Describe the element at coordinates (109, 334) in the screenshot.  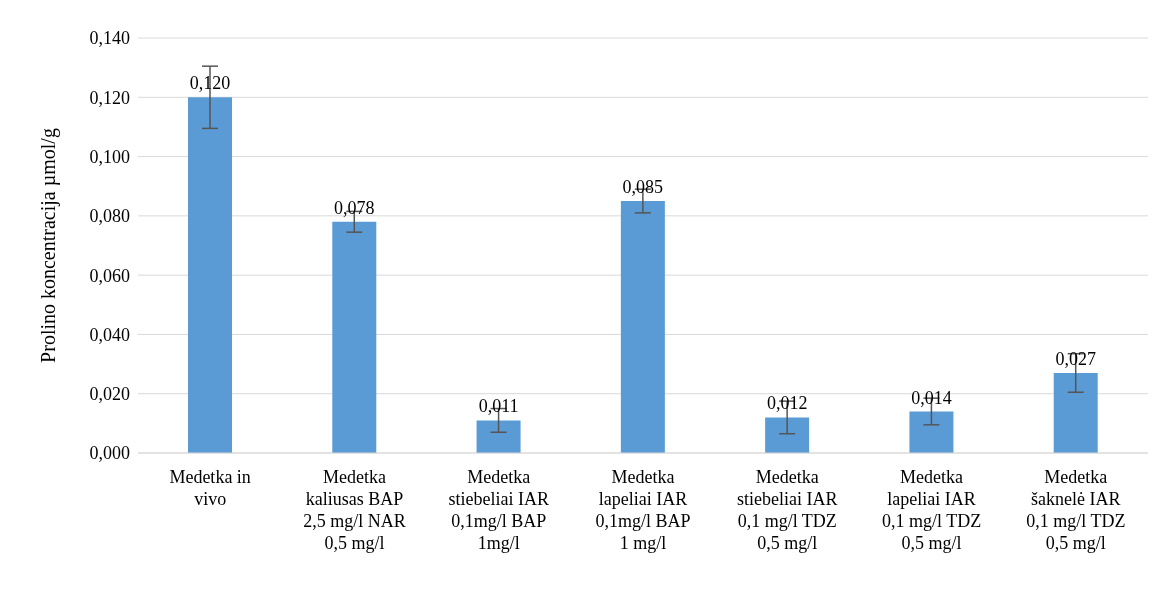
I see `y-tick-label: 0,040` at that location.